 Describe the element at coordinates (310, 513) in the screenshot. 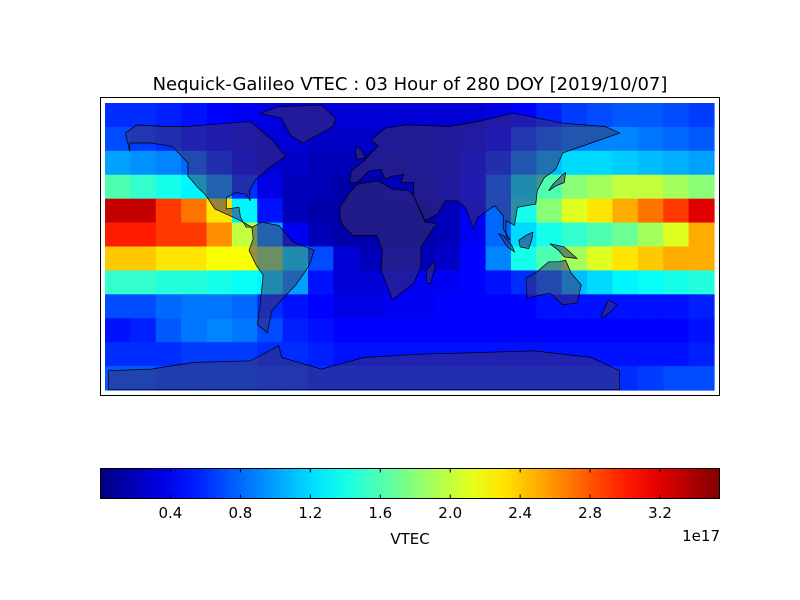

I see `colorbar-tick-label: 1.2` at that location.